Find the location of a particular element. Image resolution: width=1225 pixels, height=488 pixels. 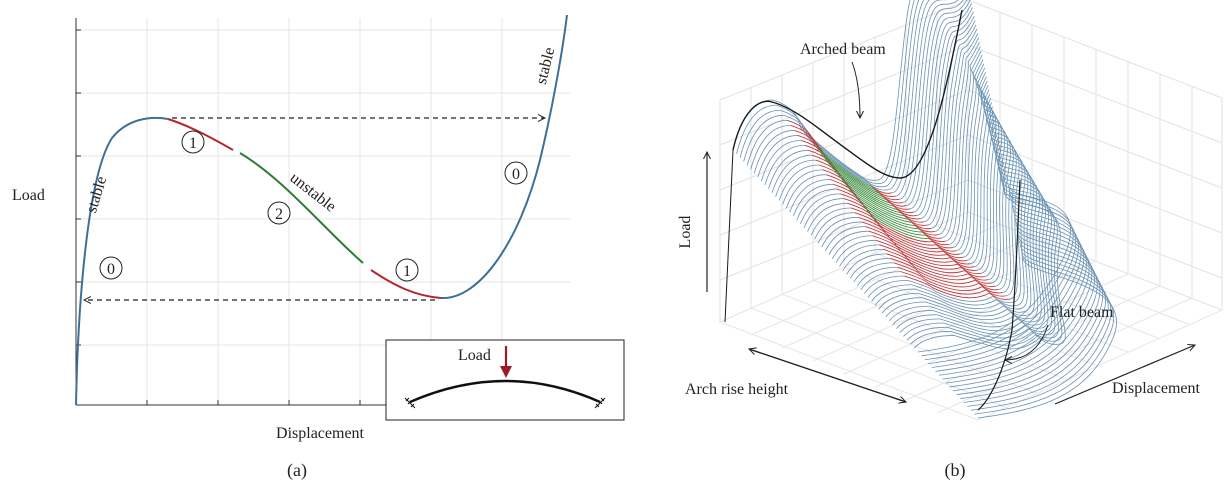

curve-stable-right is located at coordinates (504, 157).